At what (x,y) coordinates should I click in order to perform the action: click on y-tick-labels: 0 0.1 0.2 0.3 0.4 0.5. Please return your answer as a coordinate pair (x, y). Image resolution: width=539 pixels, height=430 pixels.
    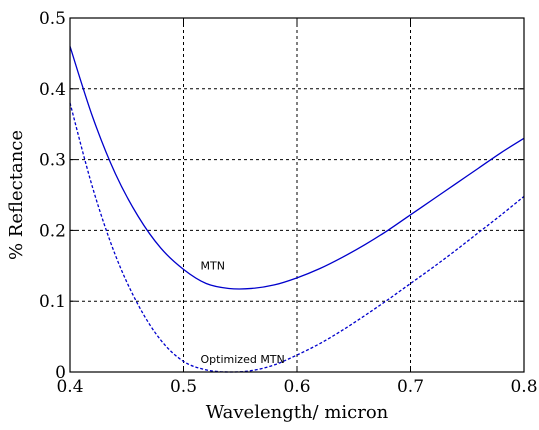
    Looking at the image, I should click on (52, 196).